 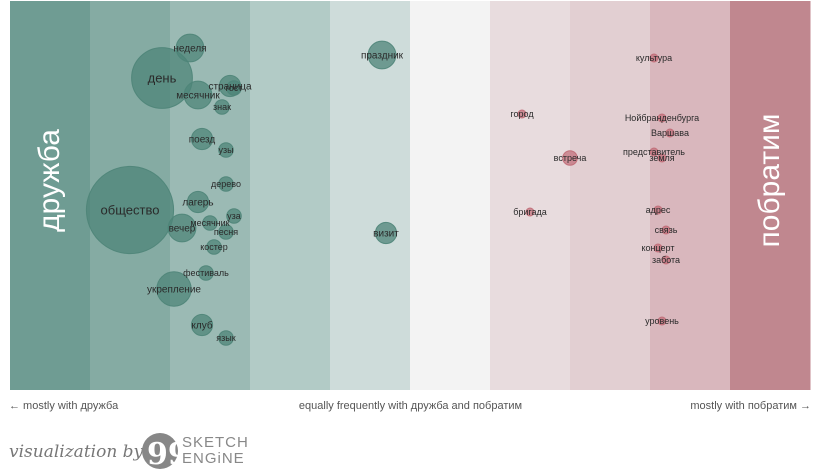 I want to click on word-label-29: забота, so click(x=666, y=260).